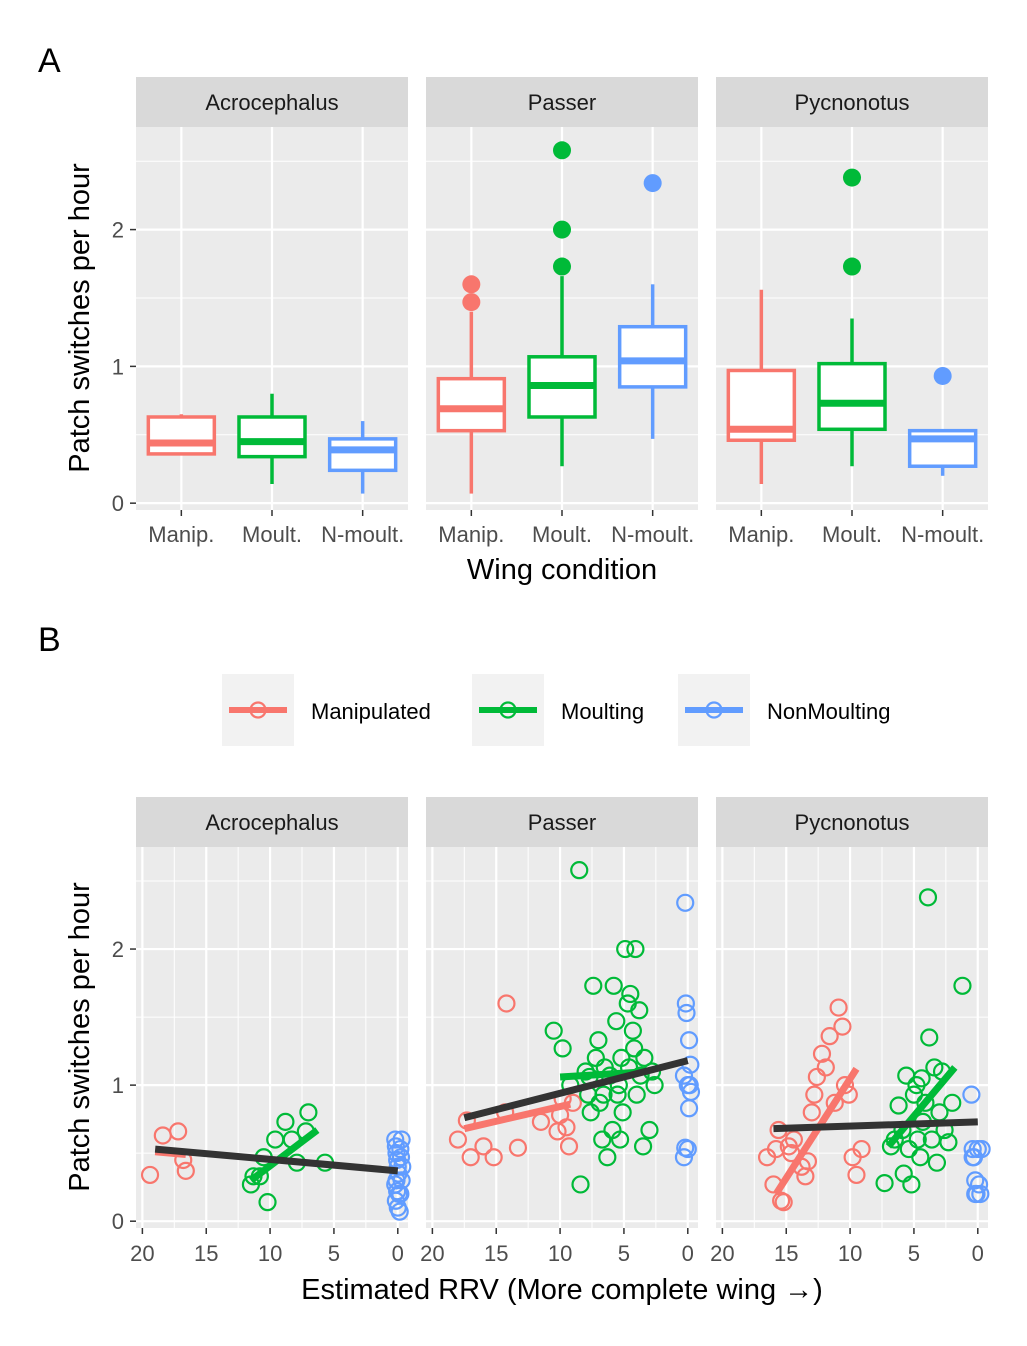 The width and height of the screenshot is (1027, 1346). What do you see at coordinates (258, 710) in the screenshot?
I see `legend-key-point` at bounding box center [258, 710].